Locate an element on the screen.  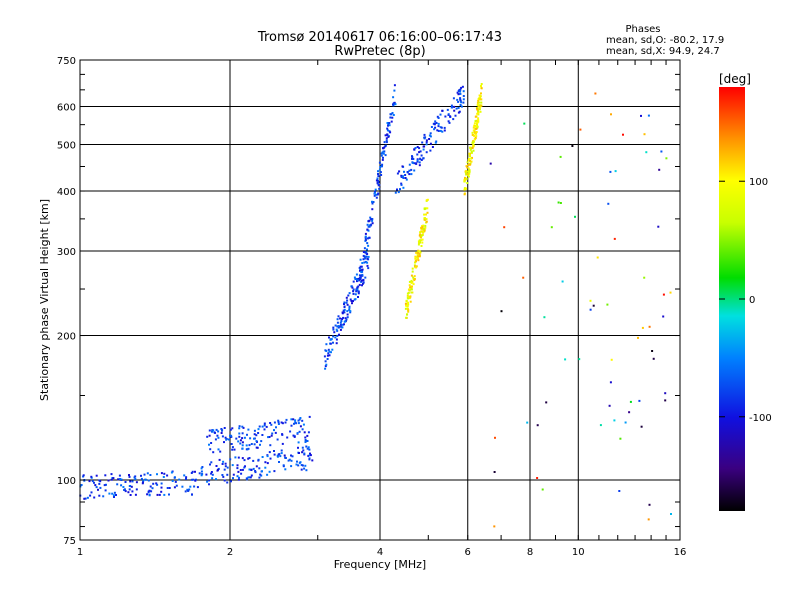
x-tick-label: 4 is located at coordinates (380, 552).